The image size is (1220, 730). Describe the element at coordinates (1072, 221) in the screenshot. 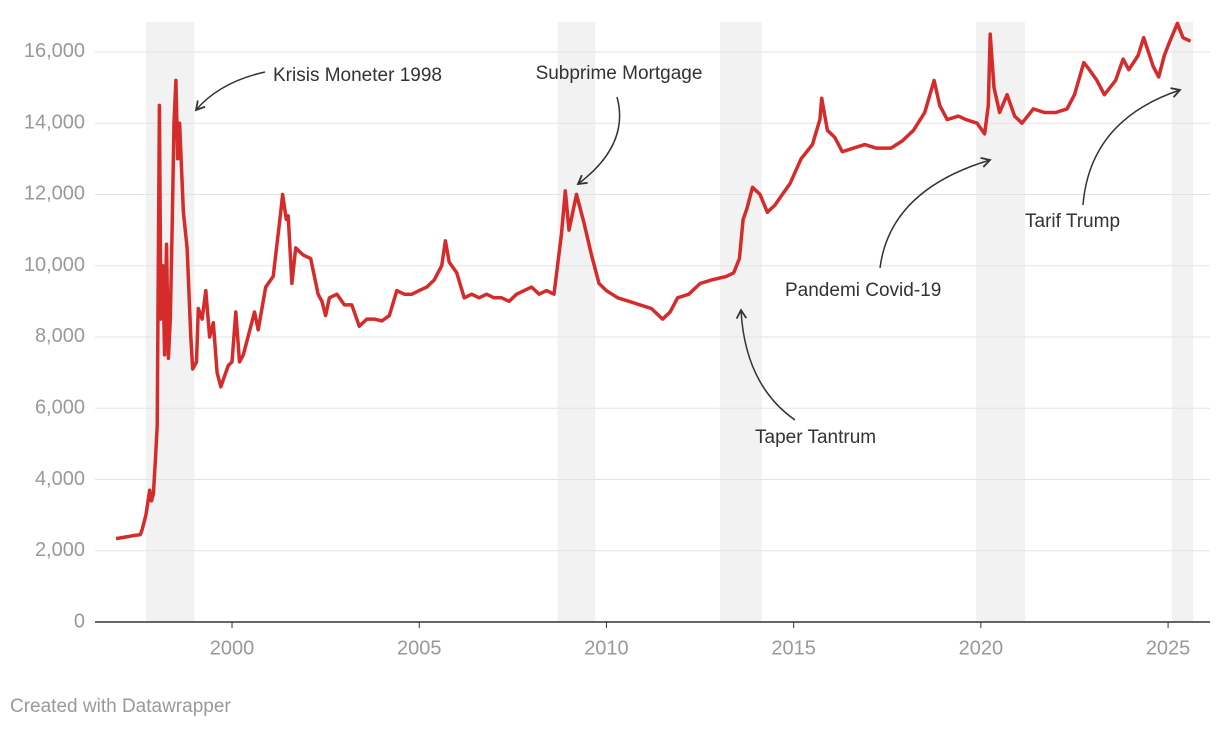

I see `annotation: Tarif Trump` at that location.